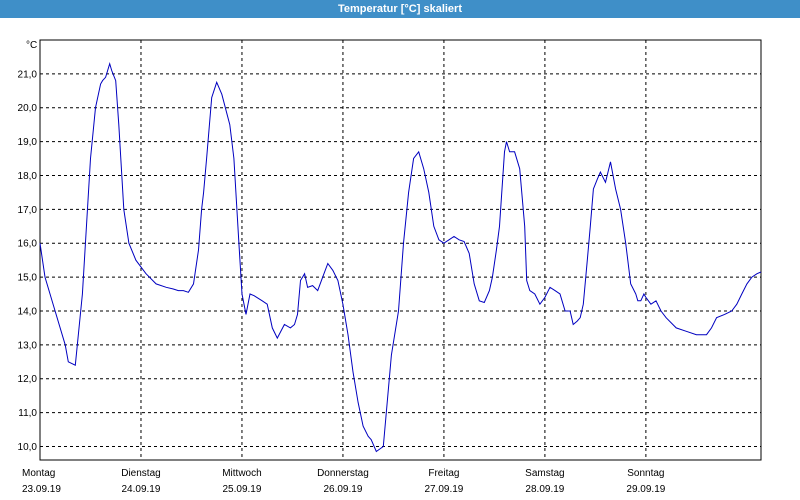  I want to click on y-tick-label: 13,0, so click(28, 345).